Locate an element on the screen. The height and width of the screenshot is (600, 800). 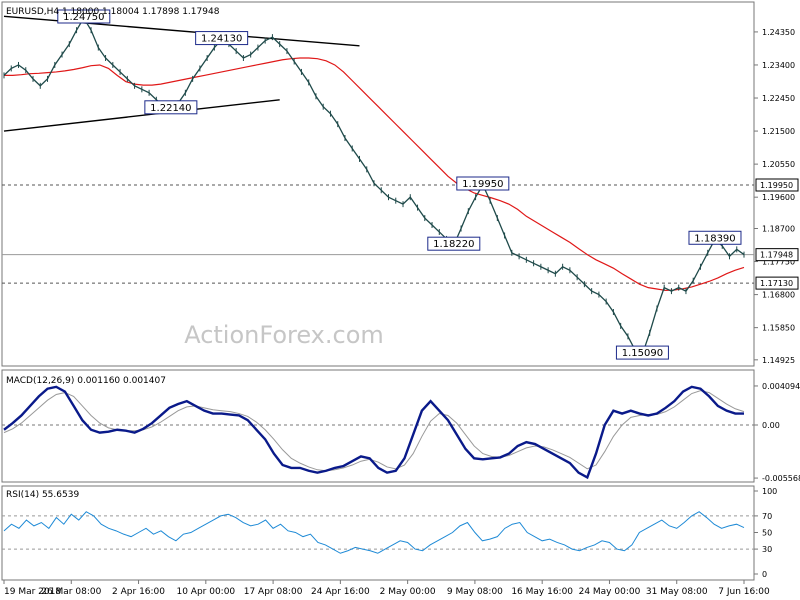
level-price-label-1: 1.17130 is located at coordinates (777, 283).